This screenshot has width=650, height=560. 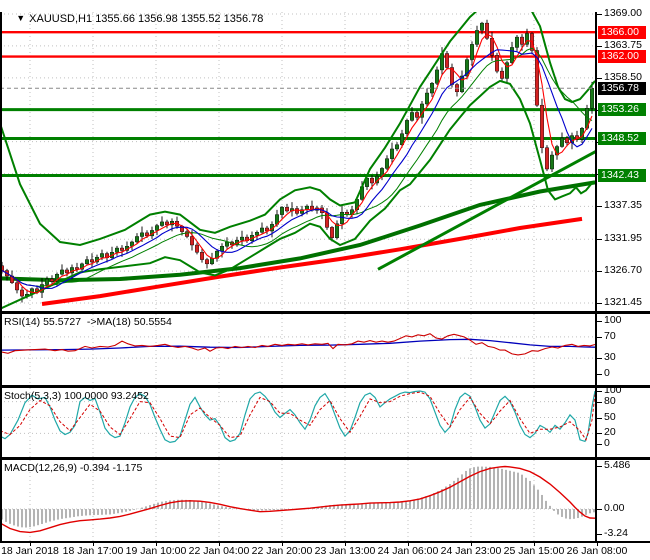 I want to click on price-scale-label: 1358.50, so click(x=623, y=76).